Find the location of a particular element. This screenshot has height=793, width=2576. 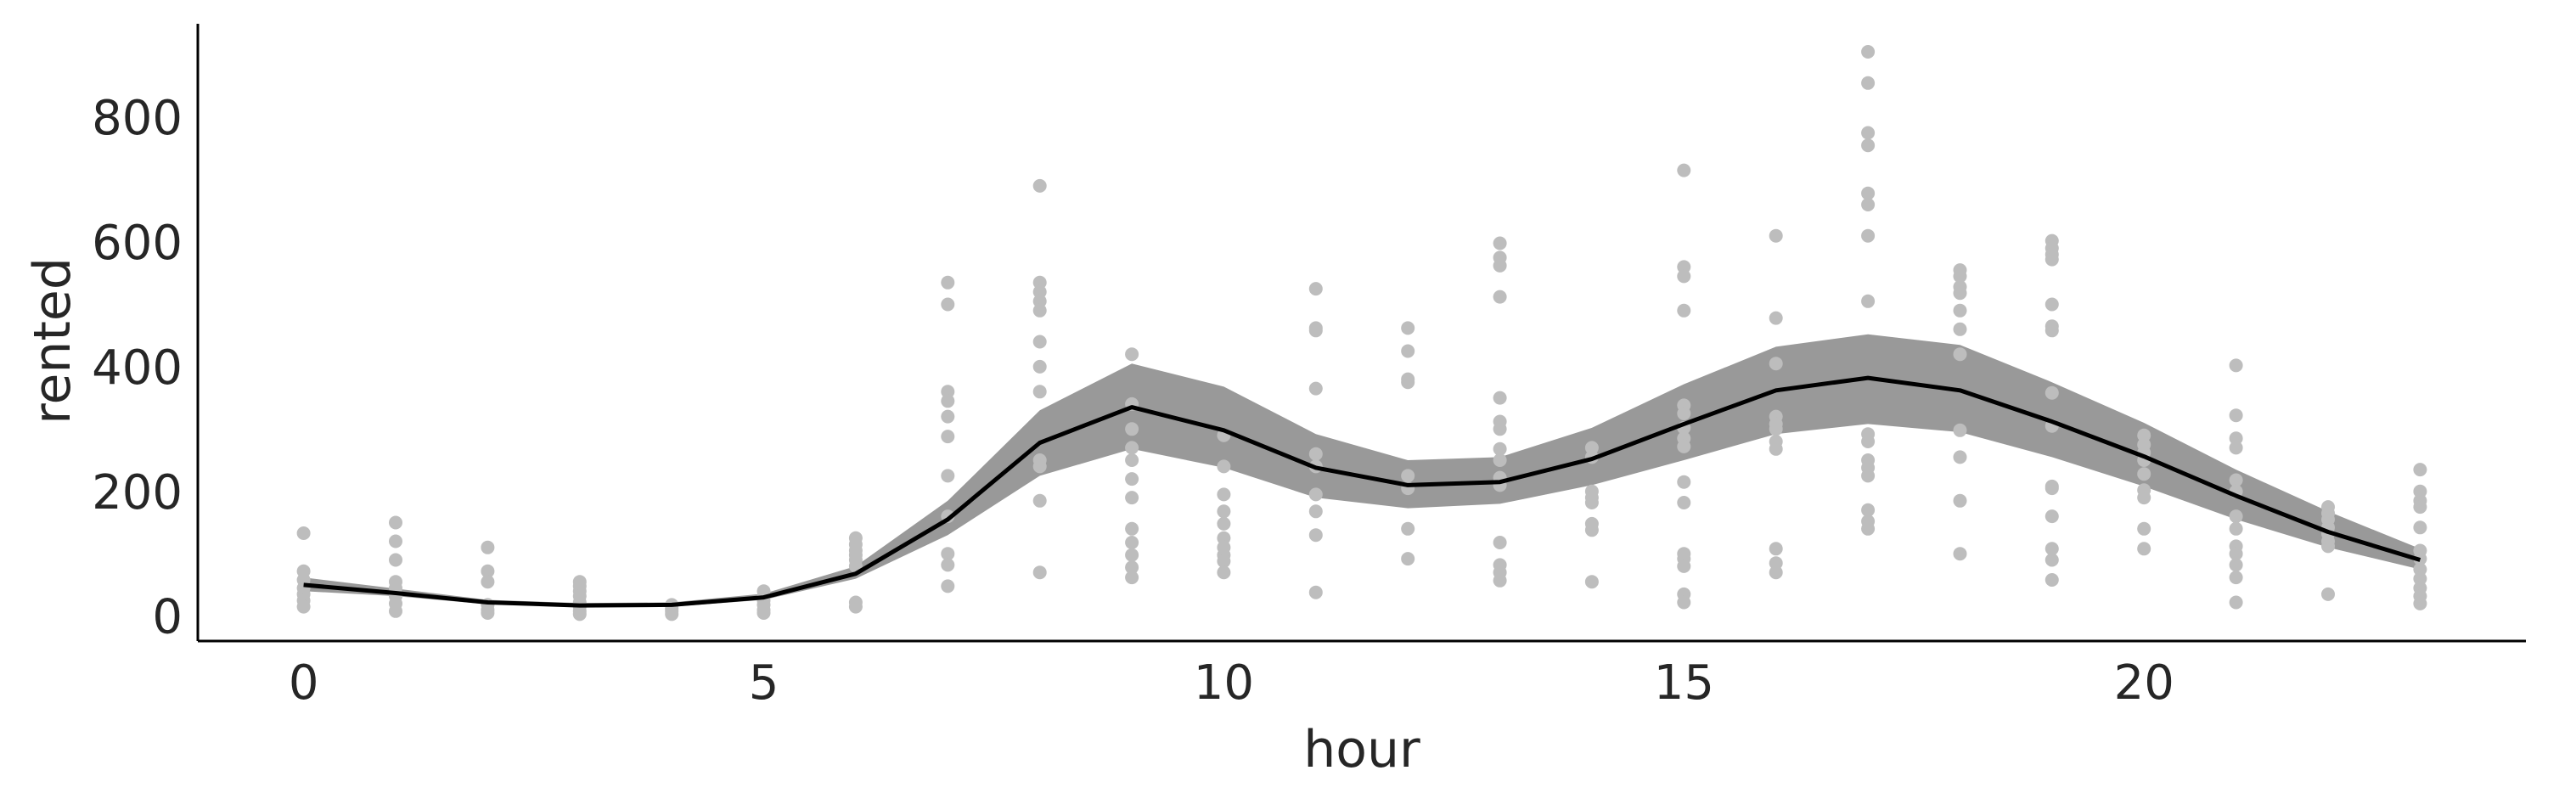

x-tick-label: 10 is located at coordinates (1224, 683).